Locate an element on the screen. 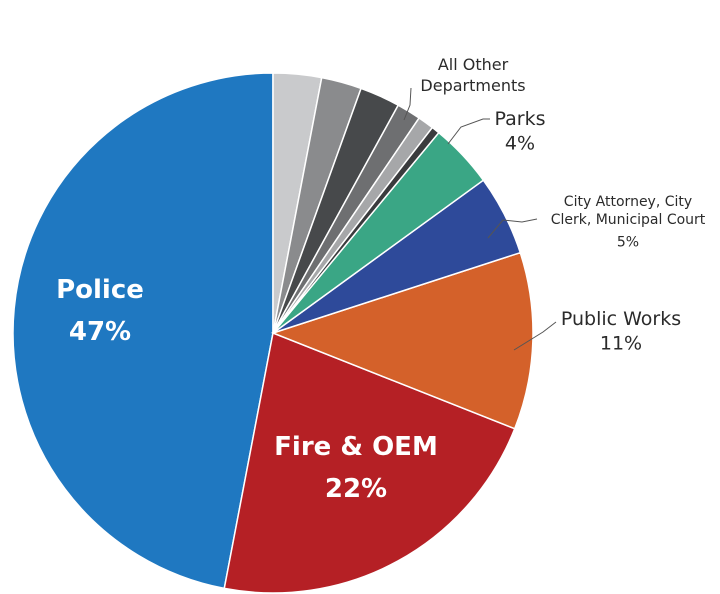 The height and width of the screenshot is (594, 720). slice-public-works is located at coordinates (402, 340).